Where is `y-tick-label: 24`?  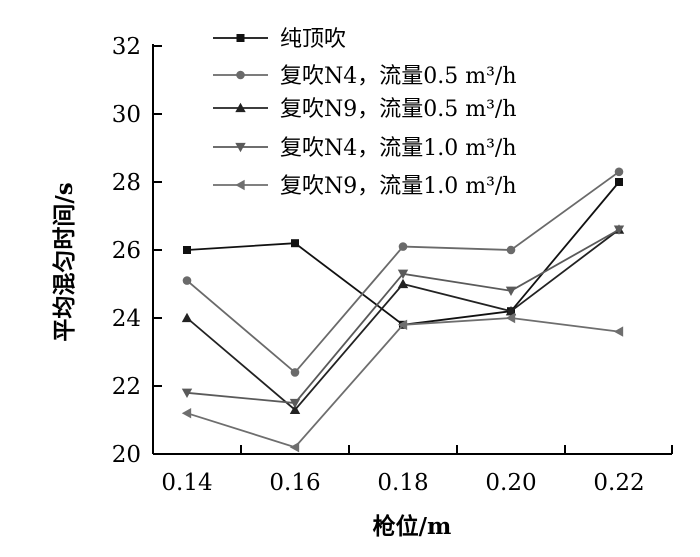
y-tick-label: 24 is located at coordinates (126, 319).